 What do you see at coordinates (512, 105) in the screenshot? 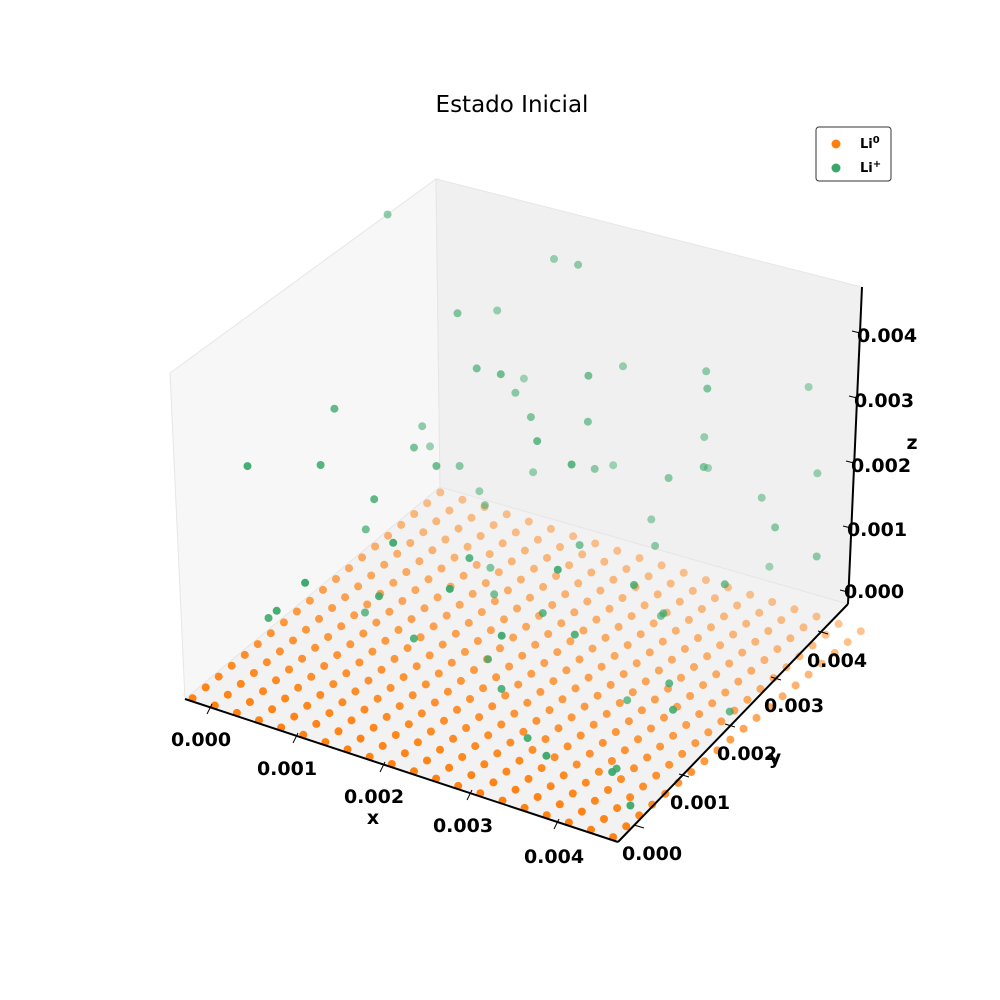
I see `chart-title: Estado Inicial` at bounding box center [512, 105].